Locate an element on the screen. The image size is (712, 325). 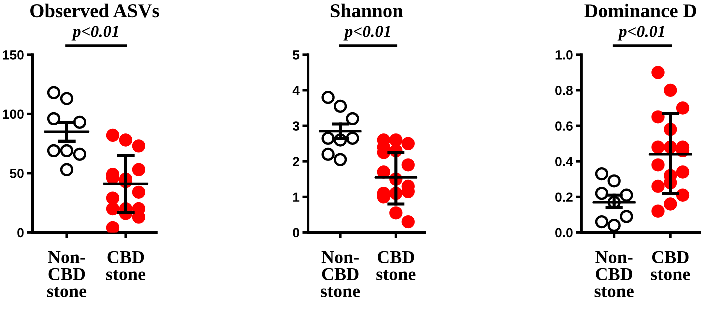
y-tick-label: 1 is located at coordinates (296, 197).